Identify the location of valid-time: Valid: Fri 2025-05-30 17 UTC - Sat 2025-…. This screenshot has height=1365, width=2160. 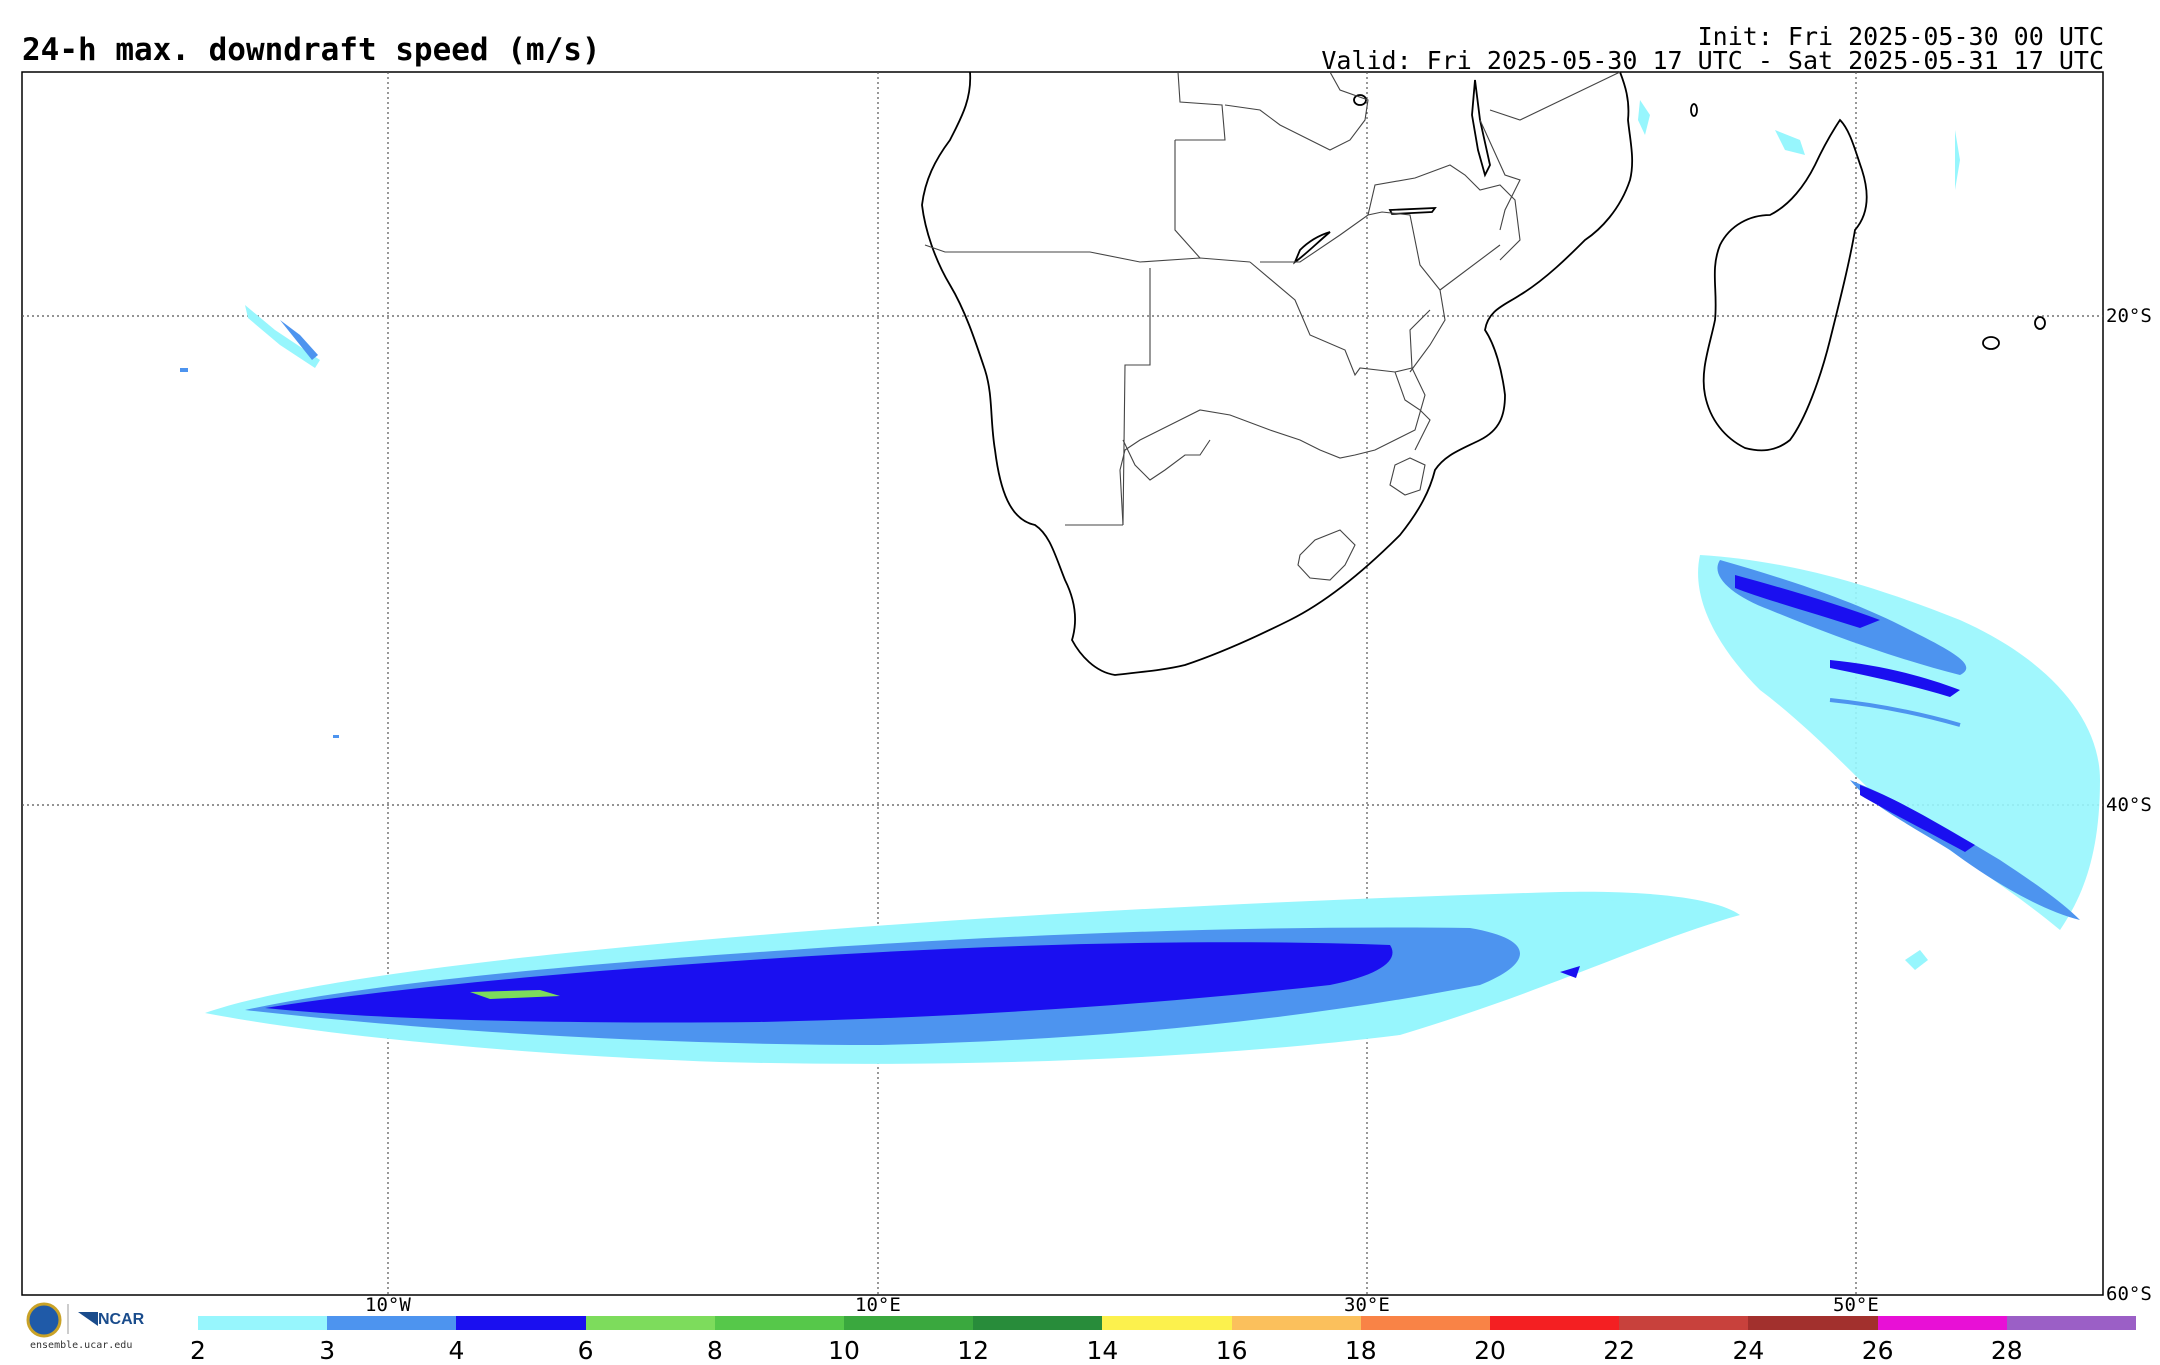
(1712, 60).